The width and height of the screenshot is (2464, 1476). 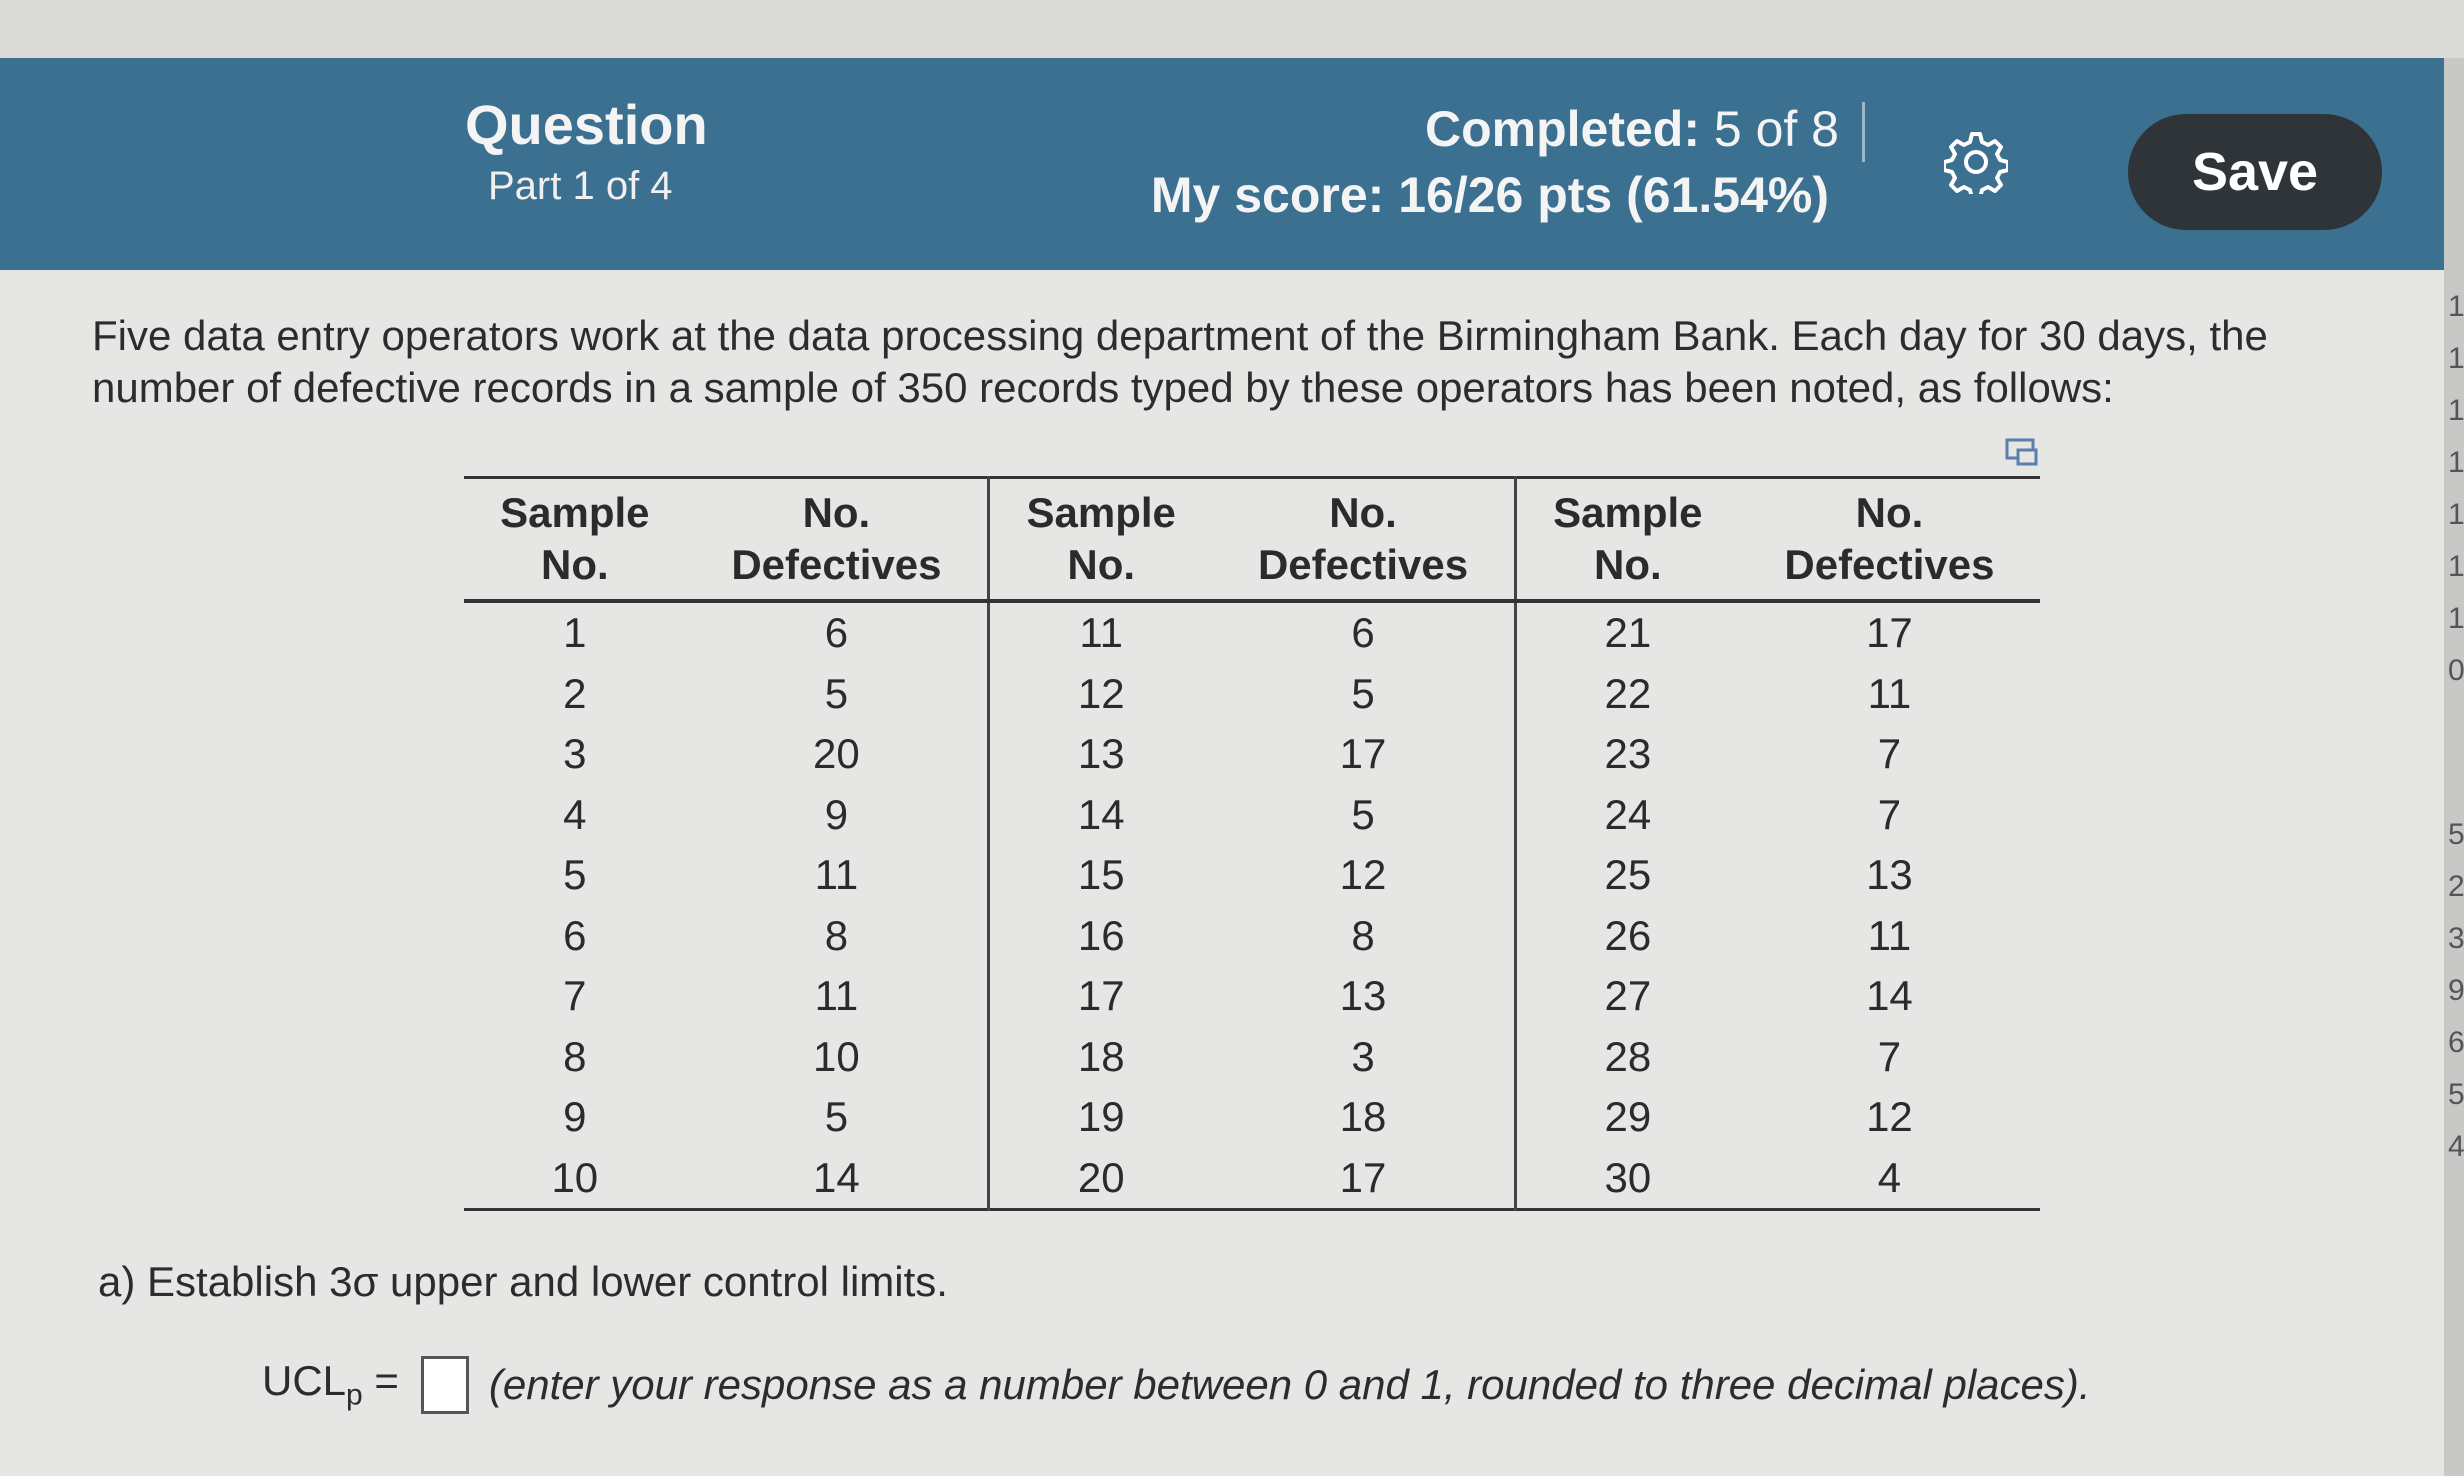 What do you see at coordinates (1252, 996) in the screenshot?
I see `table-row: 7 11 17 13 27 14` at bounding box center [1252, 996].